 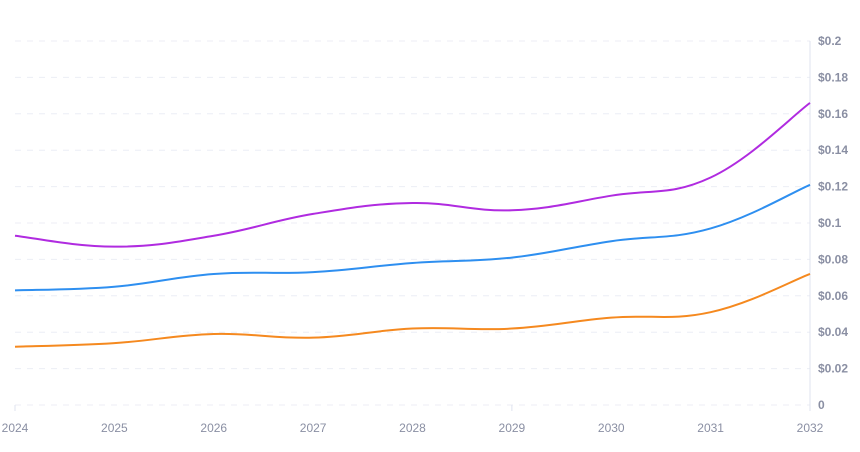 What do you see at coordinates (611, 428) in the screenshot?
I see `x-tick-label: 2030` at bounding box center [611, 428].